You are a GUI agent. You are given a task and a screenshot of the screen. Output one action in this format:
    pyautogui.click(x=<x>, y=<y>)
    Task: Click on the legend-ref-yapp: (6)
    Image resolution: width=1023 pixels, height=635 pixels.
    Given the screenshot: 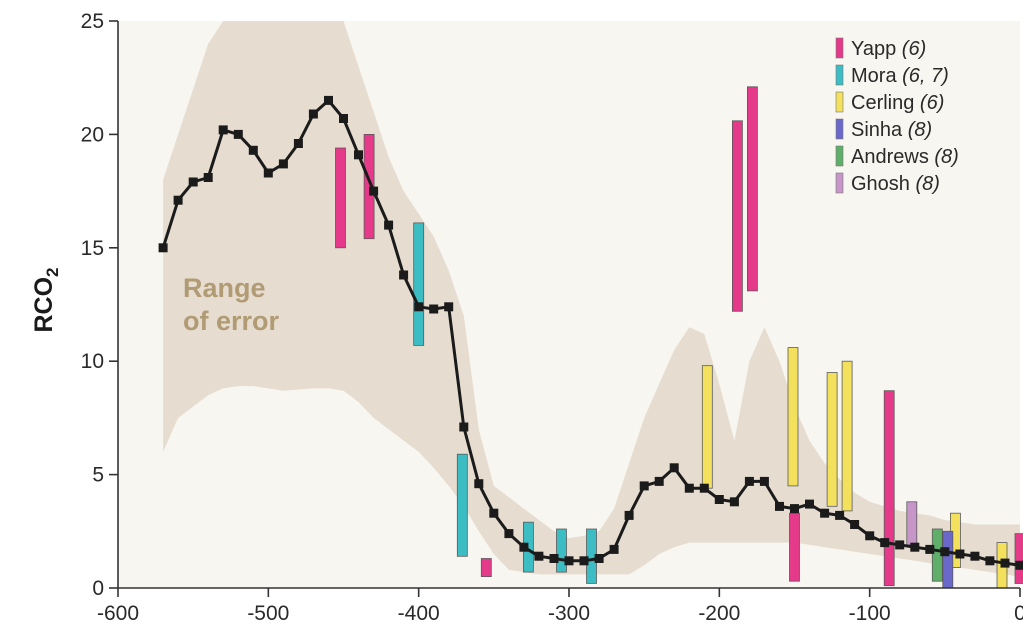 What is the action you would take?
    pyautogui.click(x=914, y=49)
    